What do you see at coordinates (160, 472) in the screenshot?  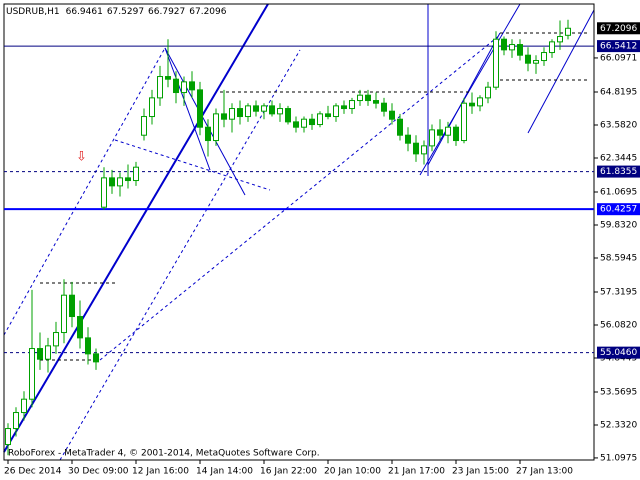 I see `x-tick-label: 12 Jan 16:00` at bounding box center [160, 472].